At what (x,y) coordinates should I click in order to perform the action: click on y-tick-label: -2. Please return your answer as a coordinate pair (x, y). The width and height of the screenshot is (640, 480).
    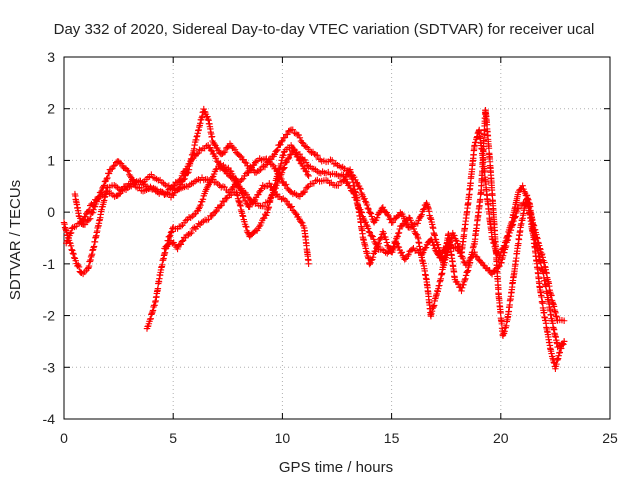
    Looking at the image, I should click on (49, 316).